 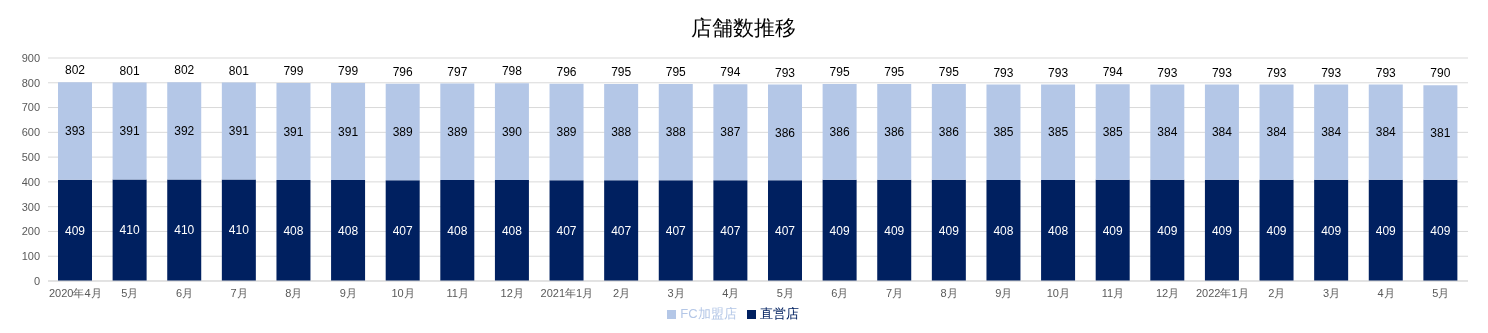 I want to click on total-label: 799, so click(x=293, y=71).